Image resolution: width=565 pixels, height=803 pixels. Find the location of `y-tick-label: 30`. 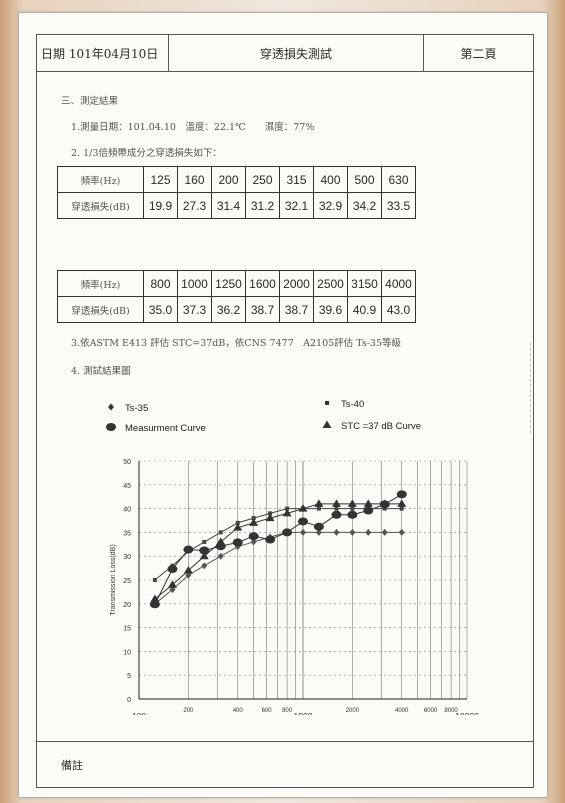

y-tick-label: 30 is located at coordinates (127, 557).